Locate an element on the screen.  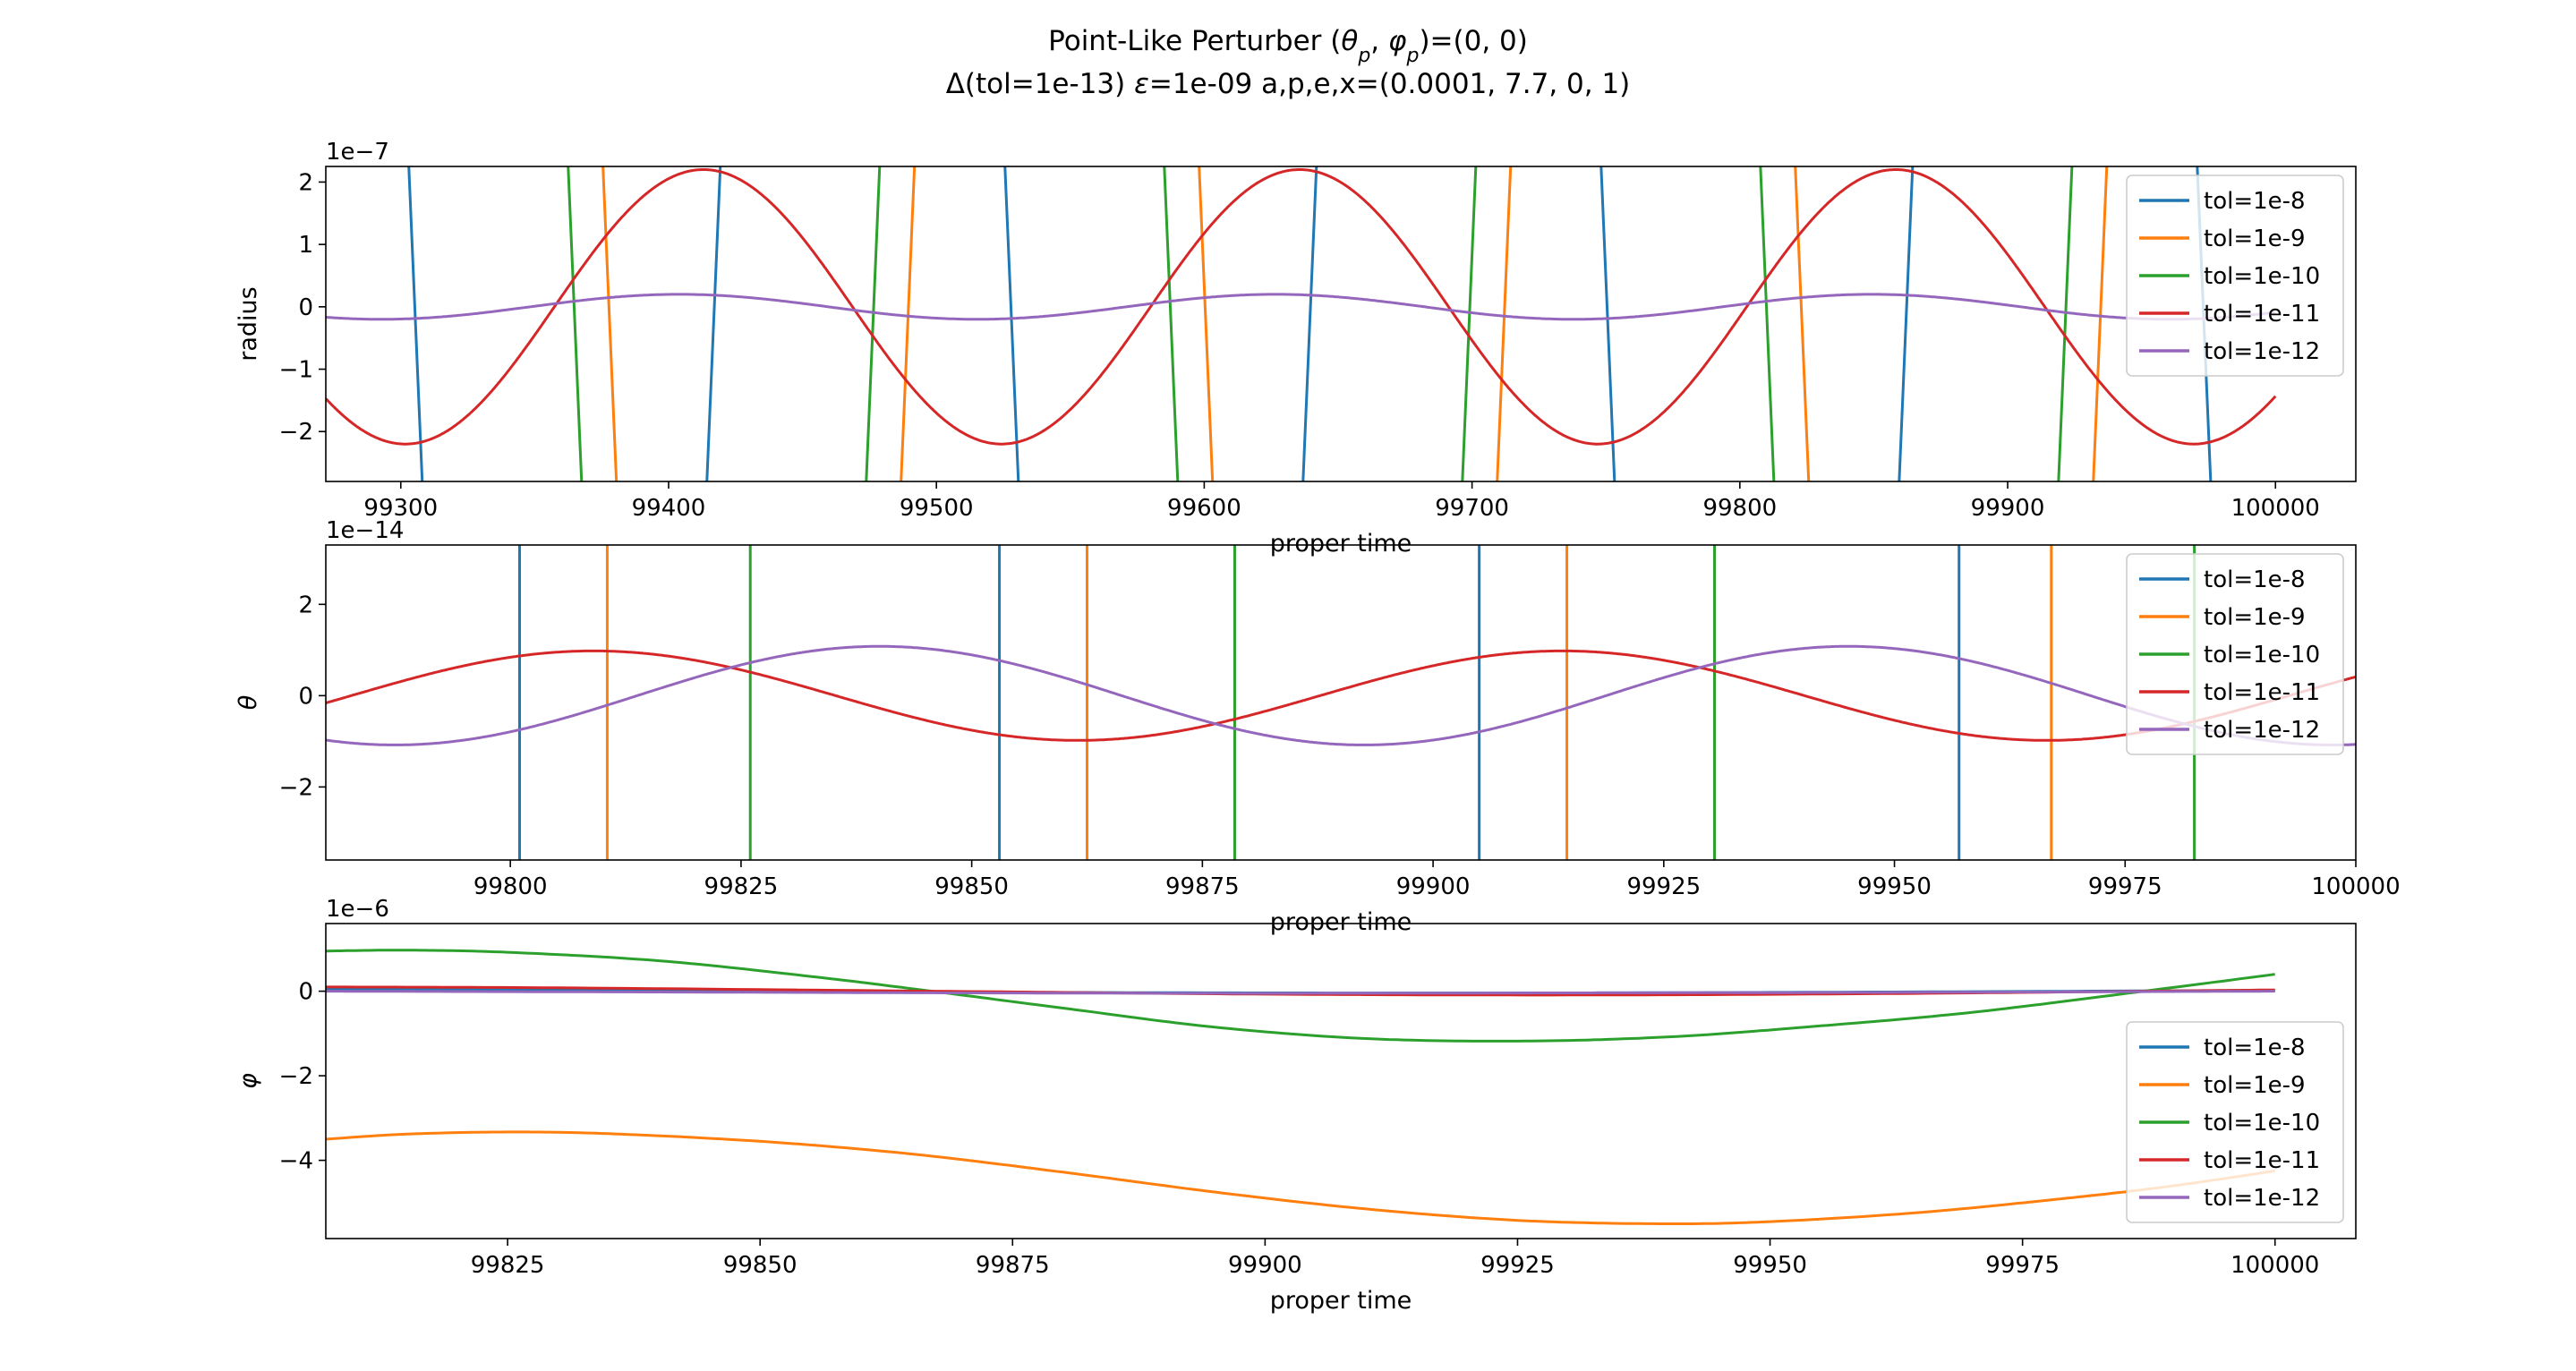
x-tick-label-2: 99400 is located at coordinates (669, 508).